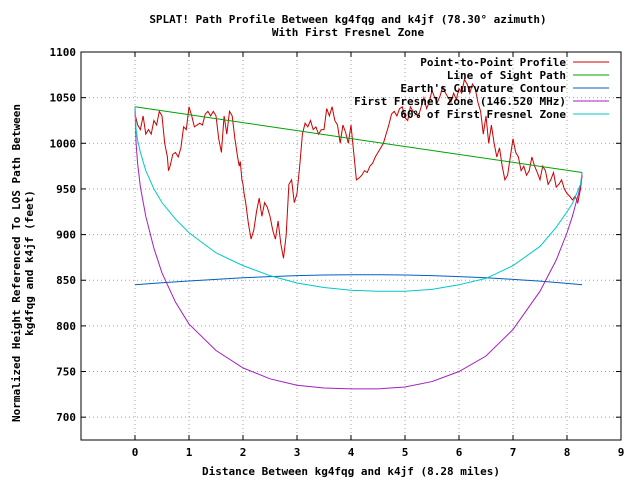 This screenshot has height=480, width=640. What do you see at coordinates (483, 88) in the screenshot?
I see `legend-label-3: Earth's Curvature Contour` at bounding box center [483, 88].